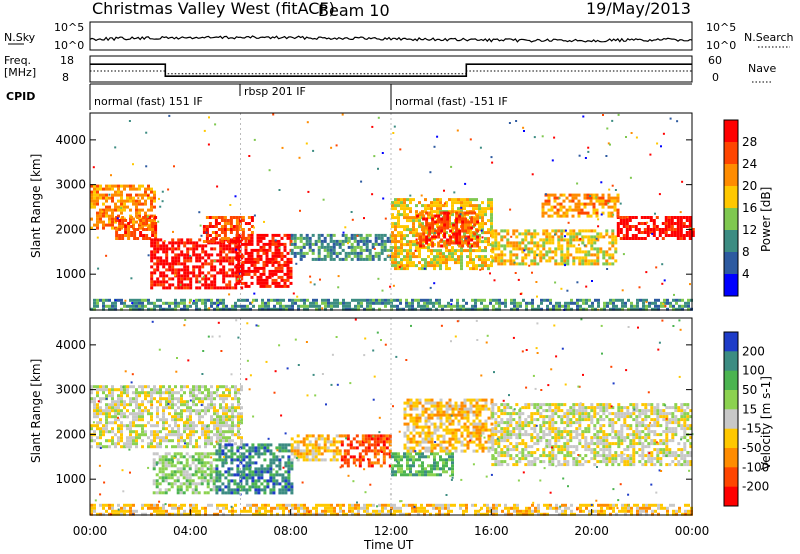  What do you see at coordinates (17, 60) in the screenshot?
I see `freq-label: Freq.` at bounding box center [17, 60].